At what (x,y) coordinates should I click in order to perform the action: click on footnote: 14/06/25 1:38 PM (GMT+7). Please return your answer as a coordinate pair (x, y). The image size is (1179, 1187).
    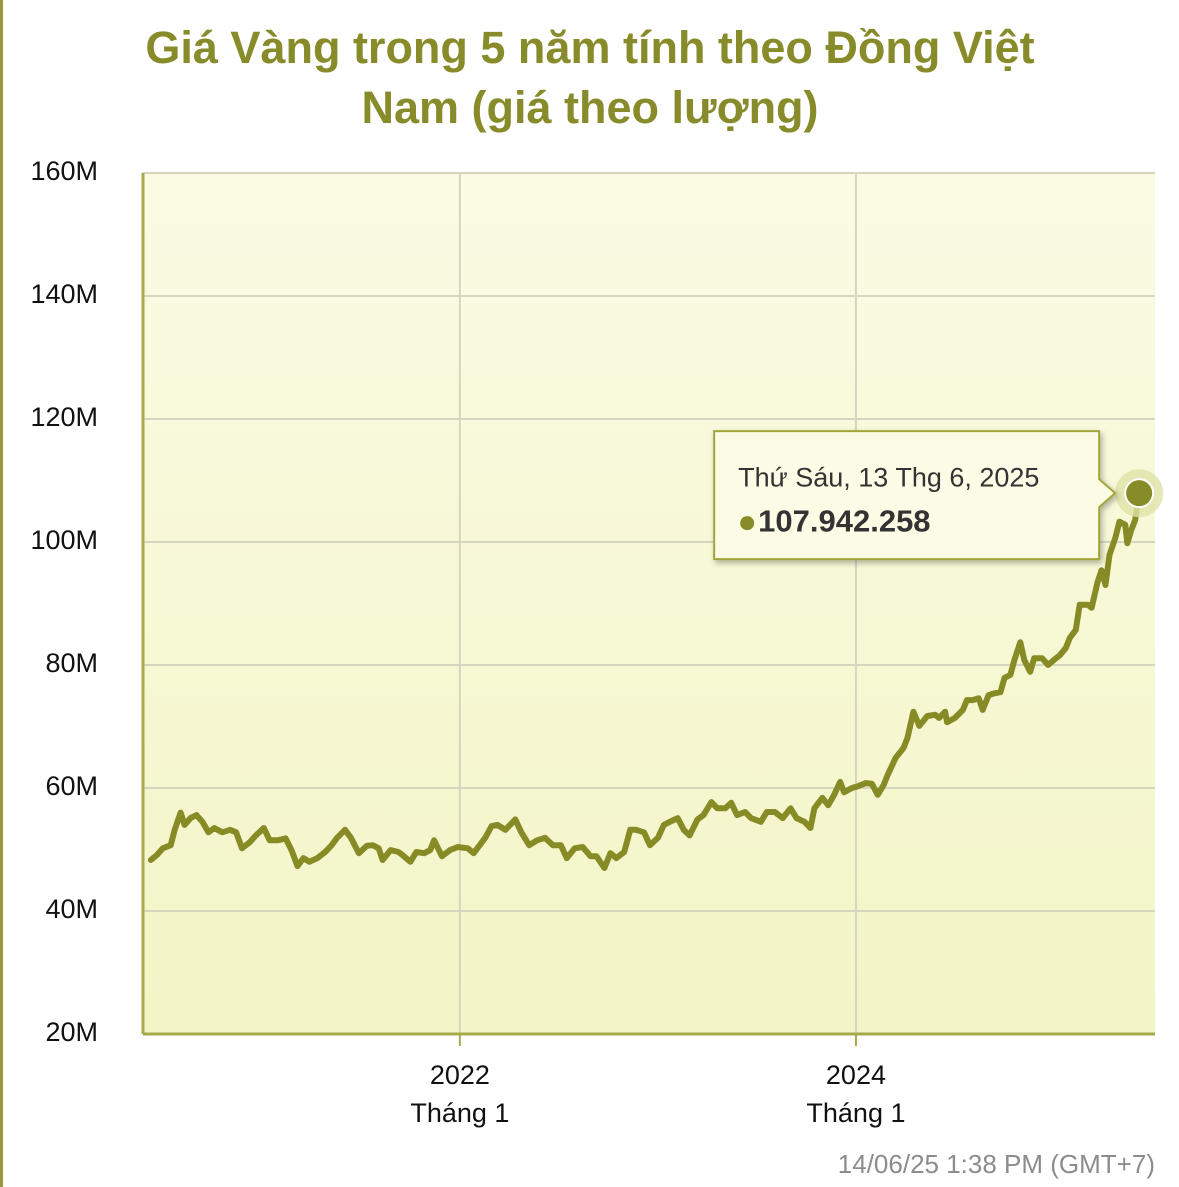
    Looking at the image, I should click on (996, 1164).